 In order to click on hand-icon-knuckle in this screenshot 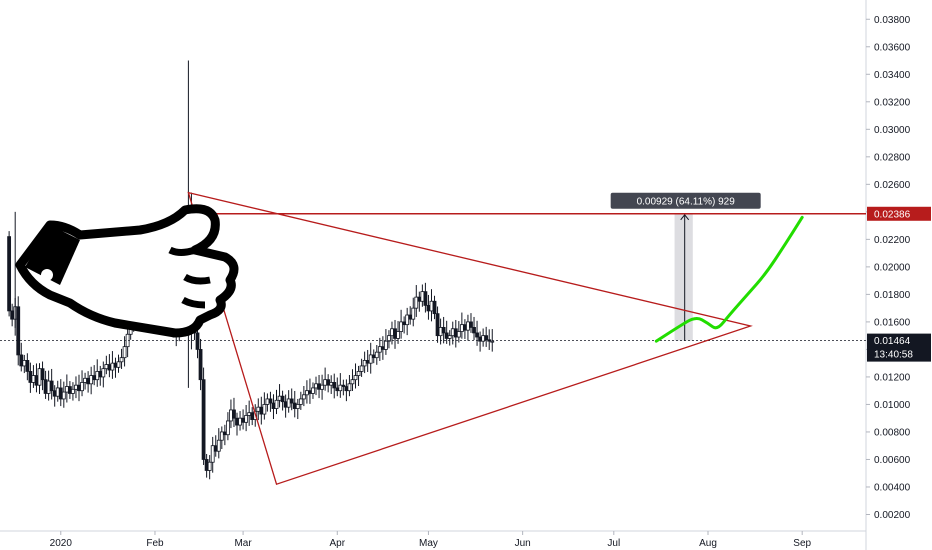, I will do `click(197, 279)`.